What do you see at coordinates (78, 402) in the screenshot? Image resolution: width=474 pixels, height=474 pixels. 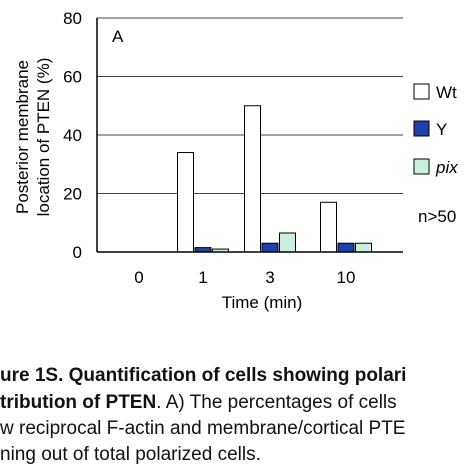 I see `caption-title-cont: tribution of PTEN` at bounding box center [78, 402].